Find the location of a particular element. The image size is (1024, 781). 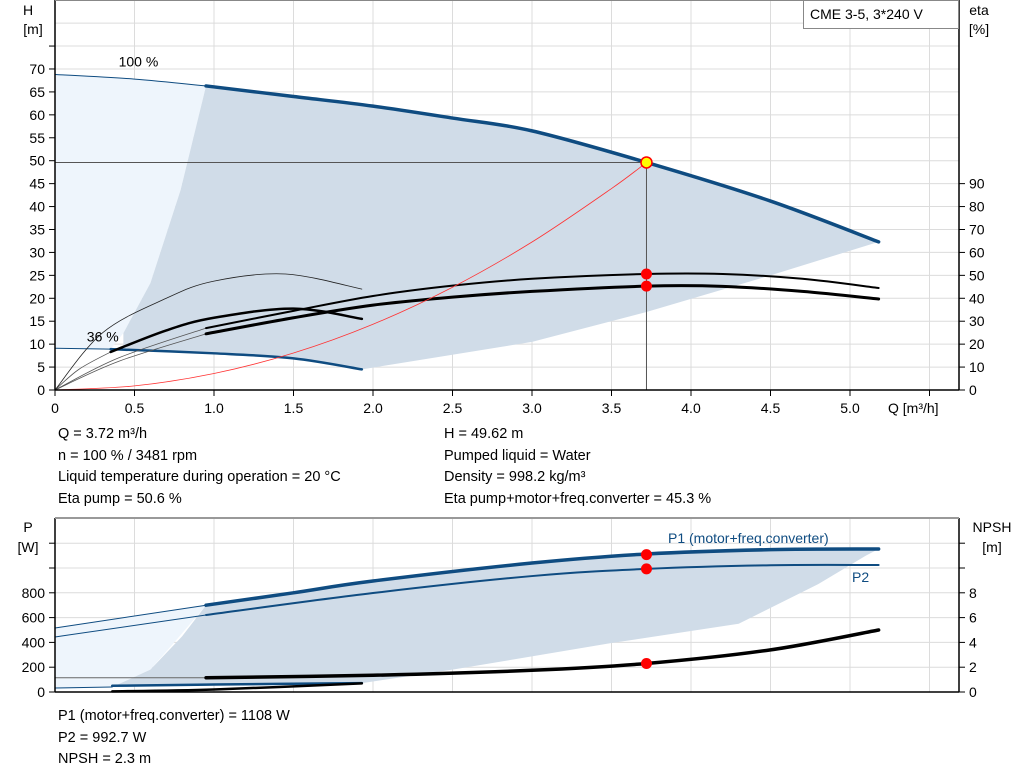

info-p2: P2 = 992.7 W is located at coordinates (102, 737).